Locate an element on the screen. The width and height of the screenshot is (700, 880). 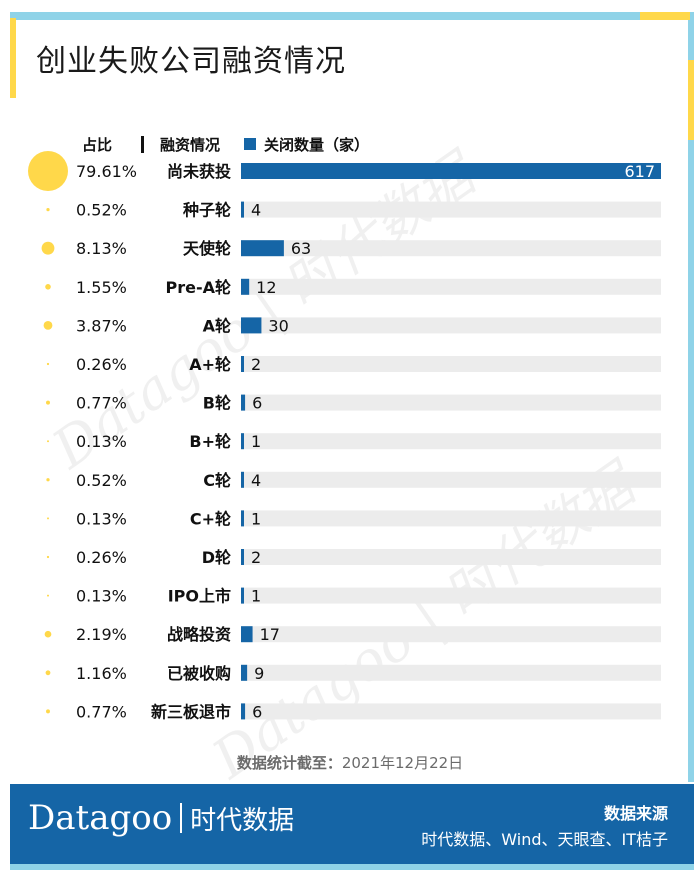
category-label: 新三板退市 is located at coordinates (191, 711).